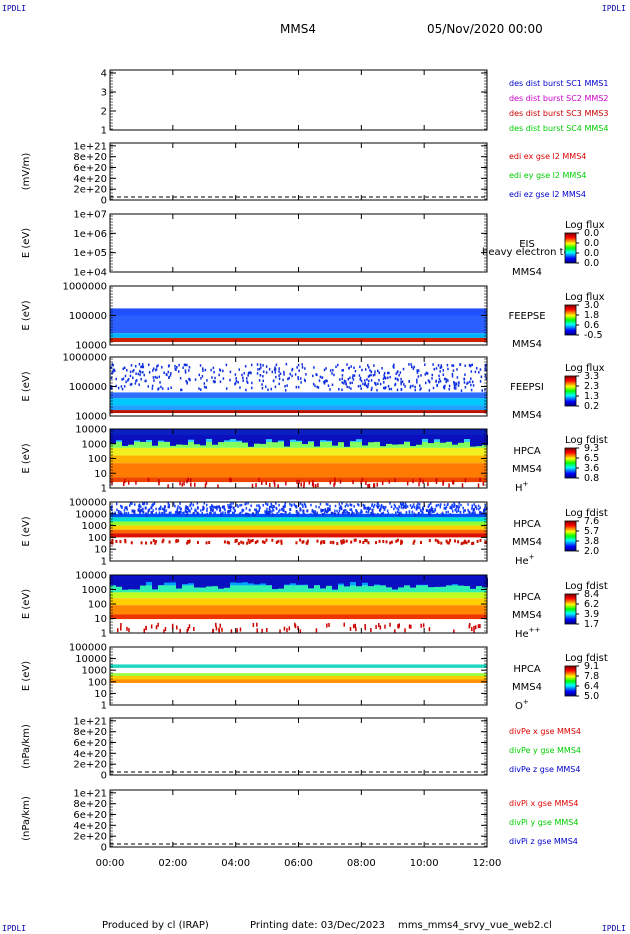 This screenshot has width=630, height=934. I want to click on y-tick-label: 3, so click(104, 93).